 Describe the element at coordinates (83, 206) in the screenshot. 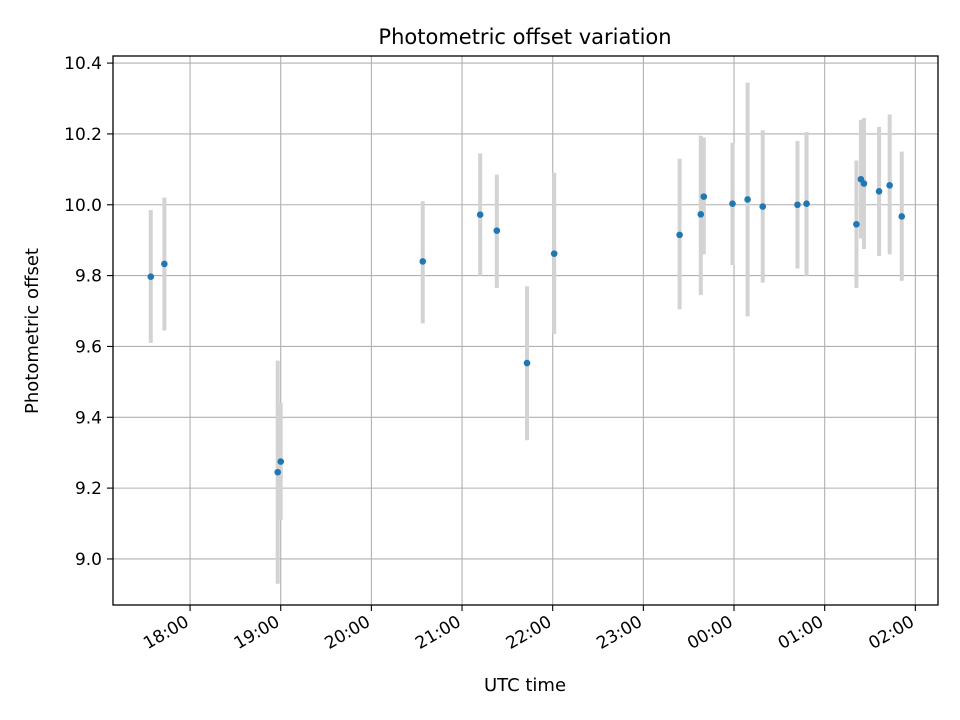

I see `y-tick-label: 10.0` at that location.